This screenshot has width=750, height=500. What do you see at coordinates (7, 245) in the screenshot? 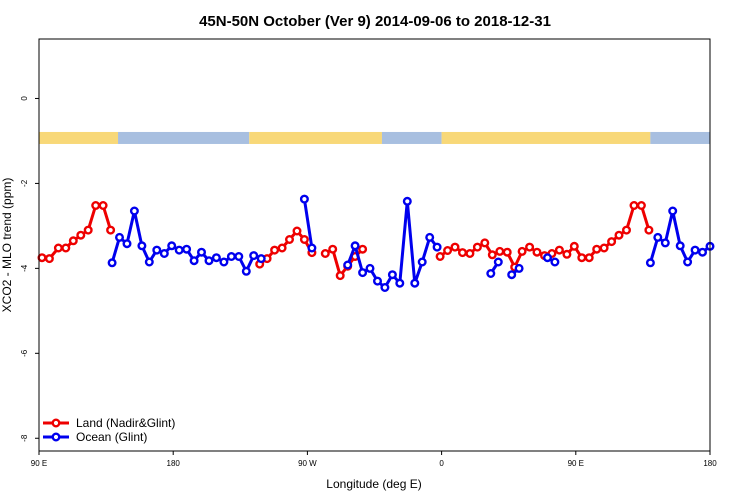
I see `y-axis-label: XCO2 - MLO trend (ppm)` at bounding box center [7, 245].